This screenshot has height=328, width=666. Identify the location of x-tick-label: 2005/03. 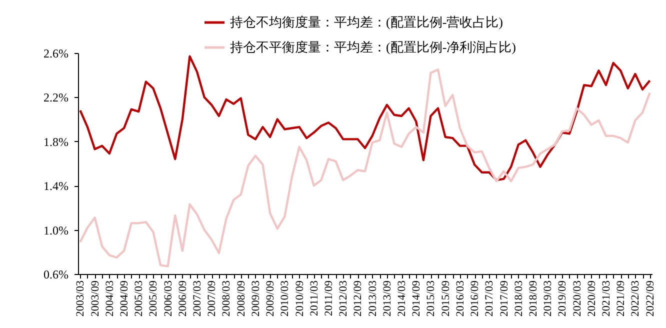
(139, 298).